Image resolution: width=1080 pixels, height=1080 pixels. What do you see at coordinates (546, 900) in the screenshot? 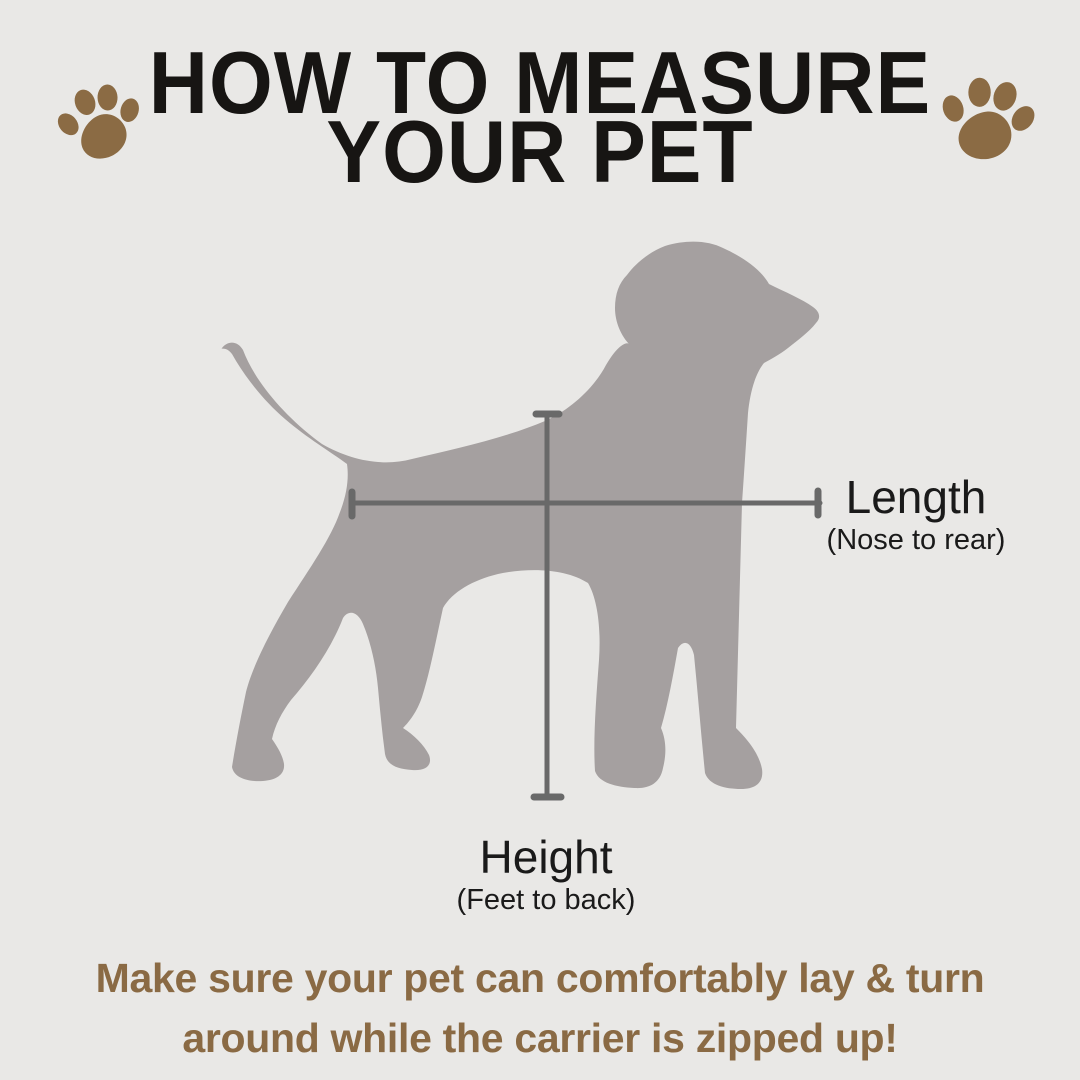
I see `height-label-sub: (Feet to back)` at bounding box center [546, 900].